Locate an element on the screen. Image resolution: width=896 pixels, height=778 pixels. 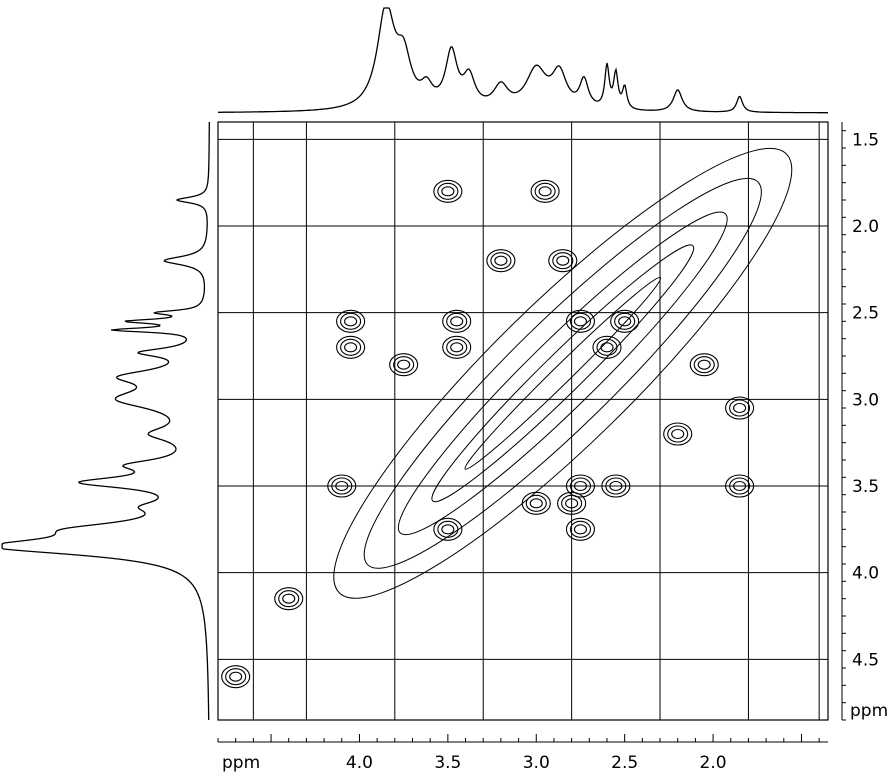
y-axis-unit-label: ppm is located at coordinates (869, 711).